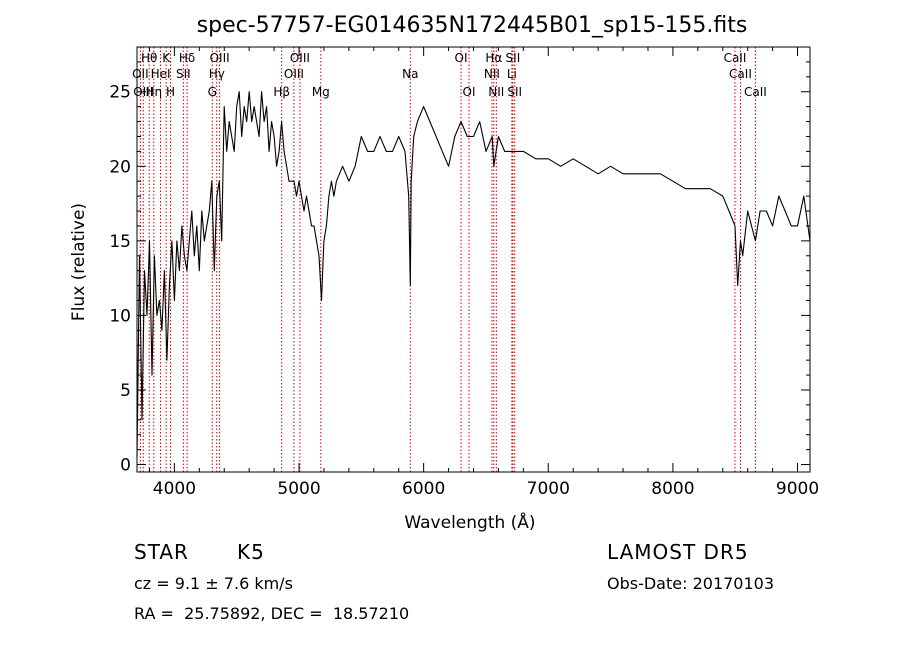 This screenshot has width=900, height=649. What do you see at coordinates (149, 58) in the screenshot?
I see `spectral-line-label: Hθ` at bounding box center [149, 58].